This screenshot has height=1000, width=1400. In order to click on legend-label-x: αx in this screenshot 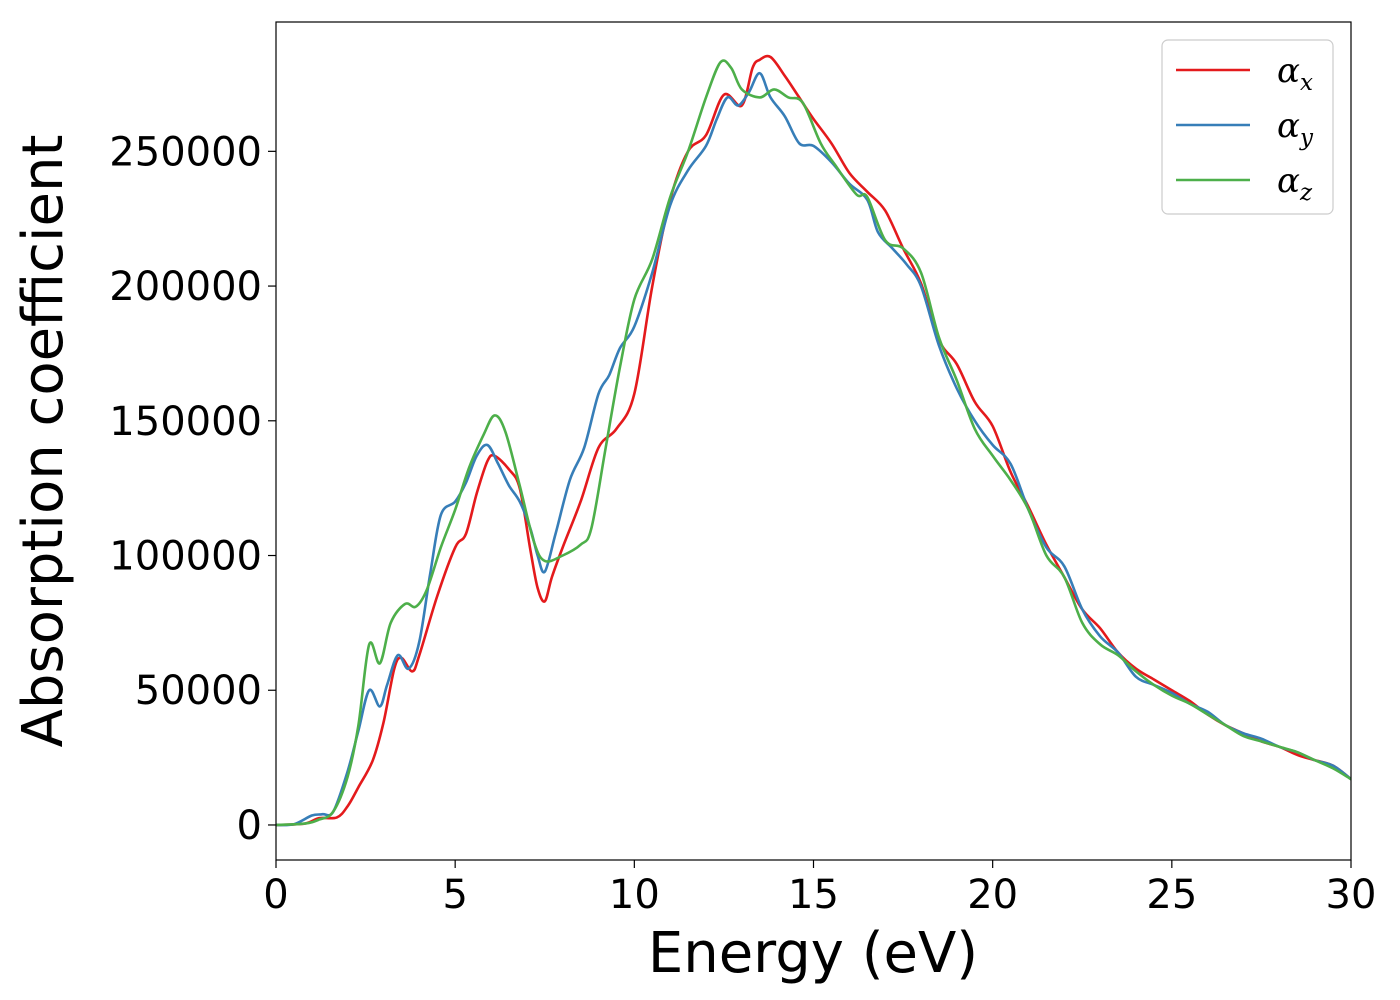, I will do `click(1295, 73)`.